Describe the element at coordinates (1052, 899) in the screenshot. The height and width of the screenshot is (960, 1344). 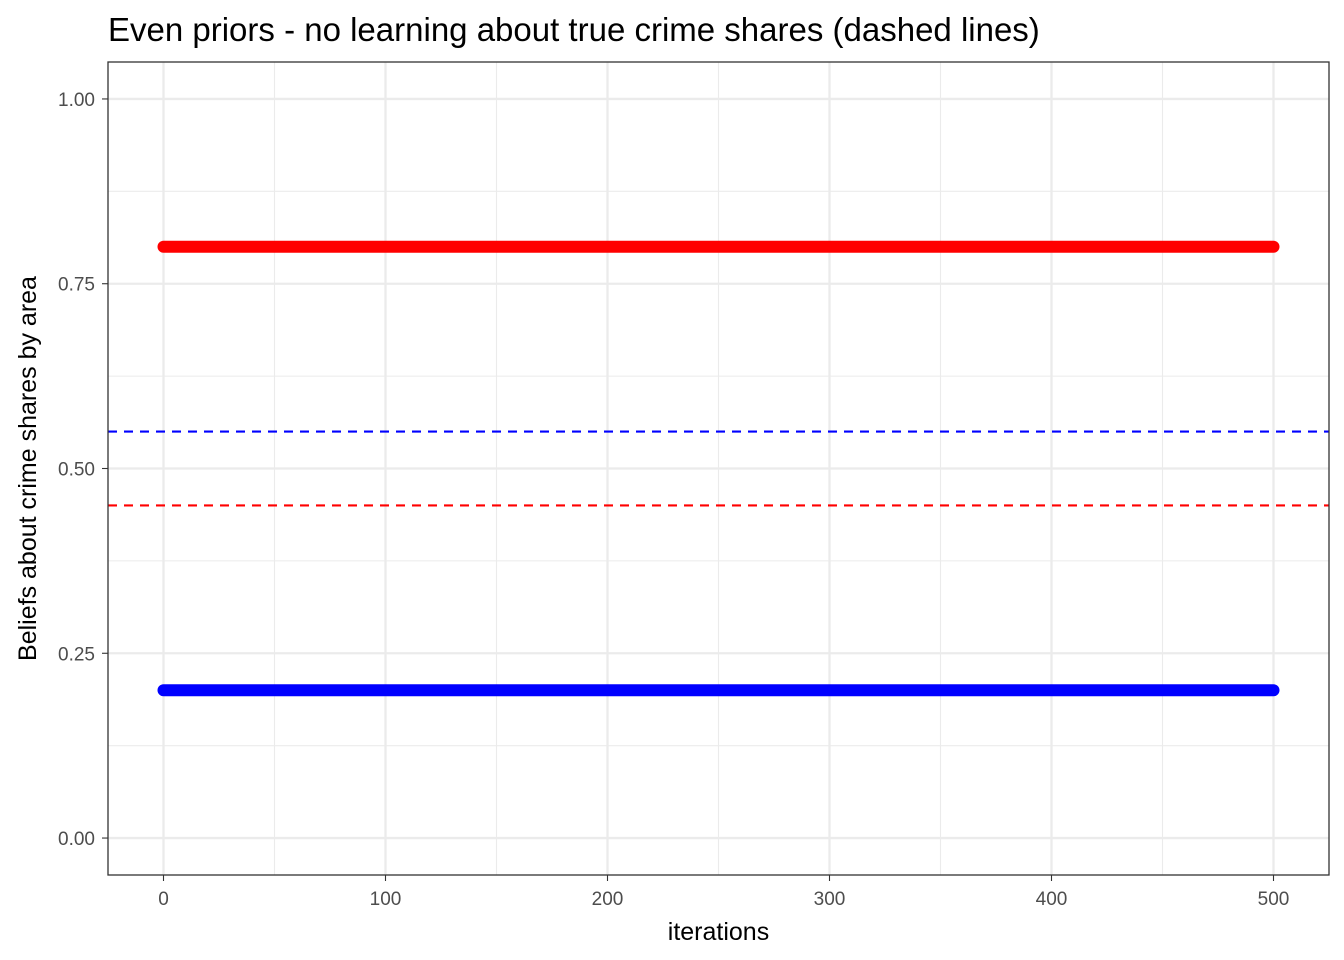
I see `x-tick-label: 400` at that location.